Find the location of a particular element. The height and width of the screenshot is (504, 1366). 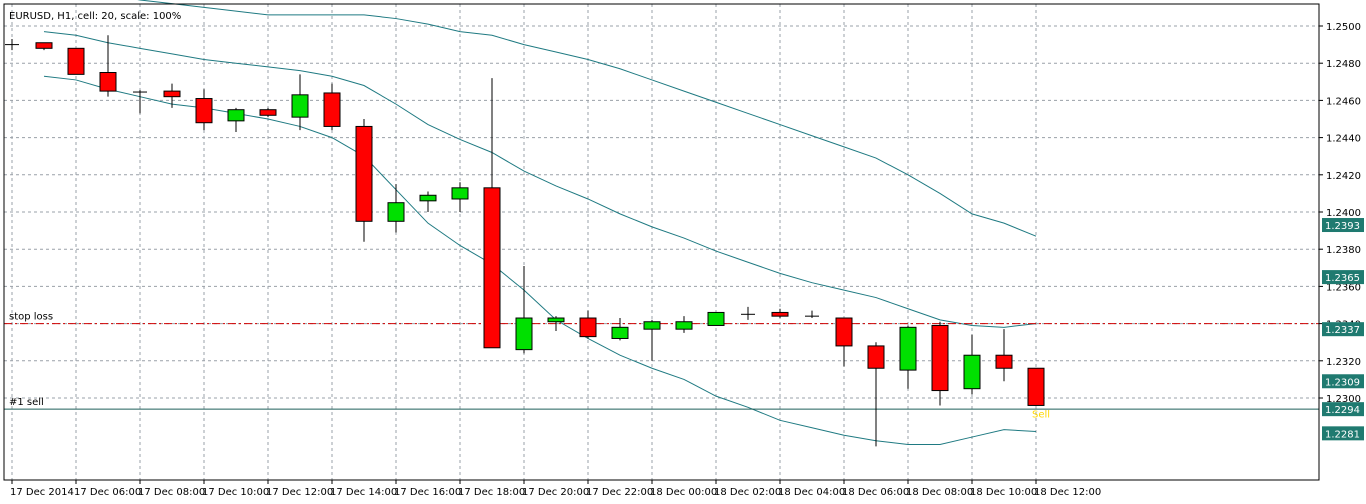

price-tag-label: 1.2309 is located at coordinates (1342, 382).